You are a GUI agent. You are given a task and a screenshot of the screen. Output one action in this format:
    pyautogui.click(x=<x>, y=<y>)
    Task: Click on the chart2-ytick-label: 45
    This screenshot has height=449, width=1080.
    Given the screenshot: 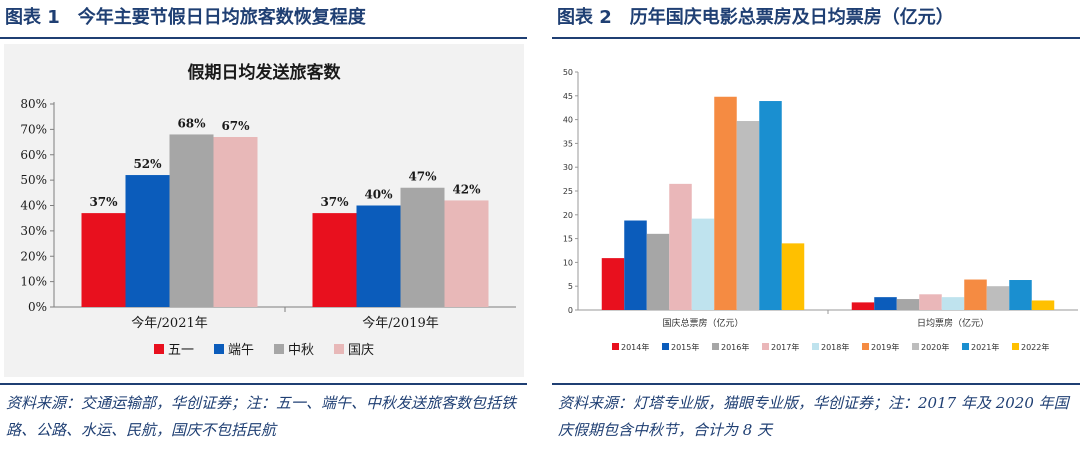 What is the action you would take?
    pyautogui.click(x=568, y=96)
    